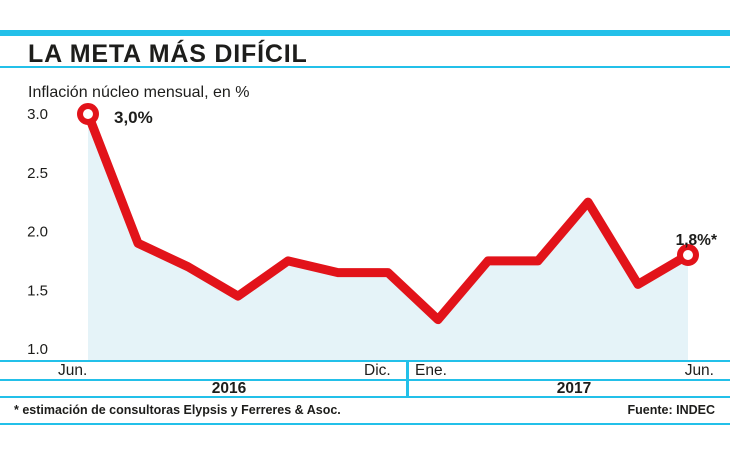  I want to click on x-tick-ene-2017: Ene., so click(431, 370).